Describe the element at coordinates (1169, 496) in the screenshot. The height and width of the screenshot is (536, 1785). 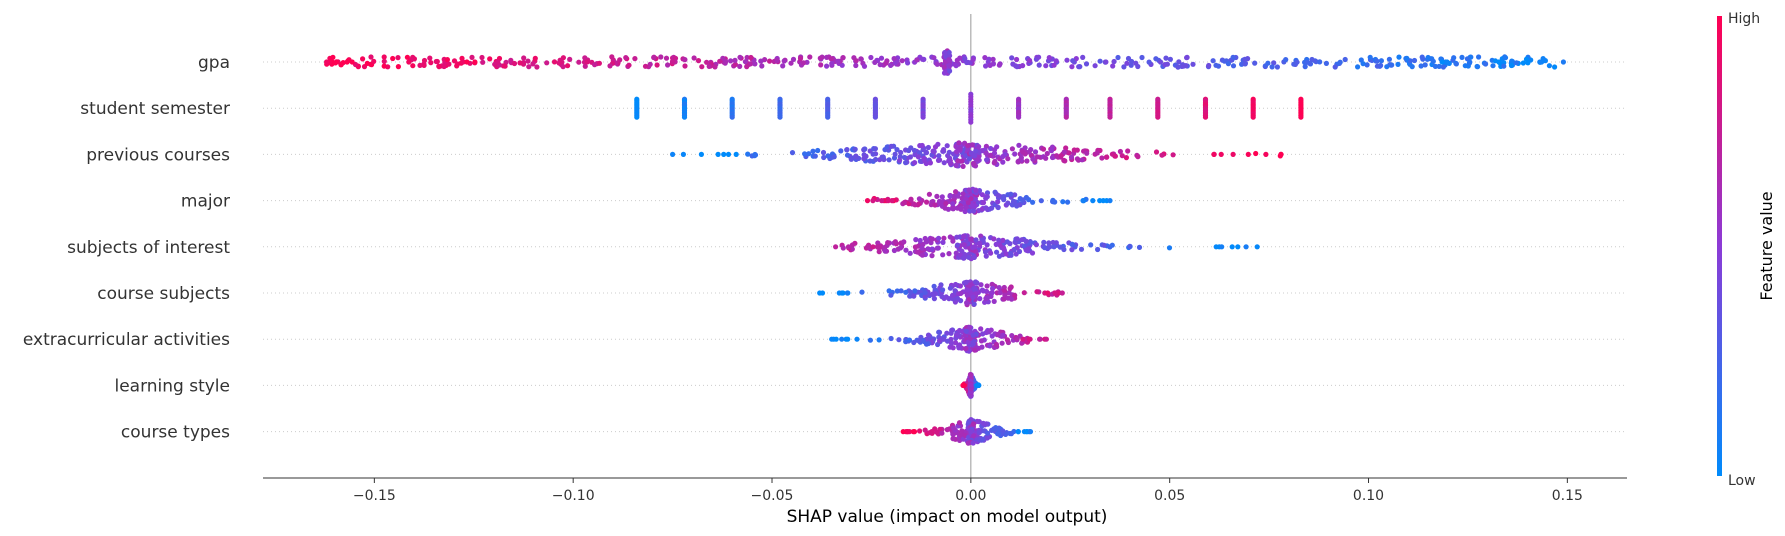
I see `x-tick-label: 0.05` at that location.